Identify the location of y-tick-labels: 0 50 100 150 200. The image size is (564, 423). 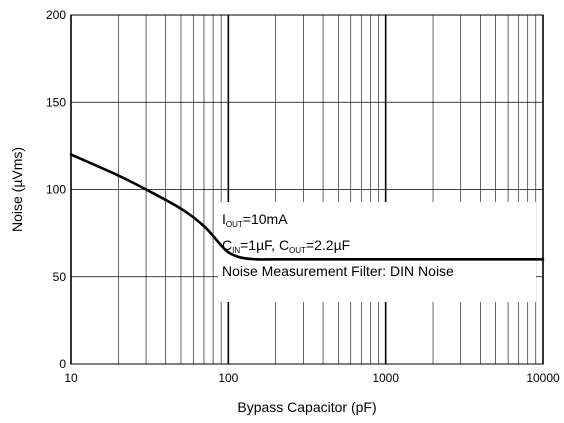
(56, 189).